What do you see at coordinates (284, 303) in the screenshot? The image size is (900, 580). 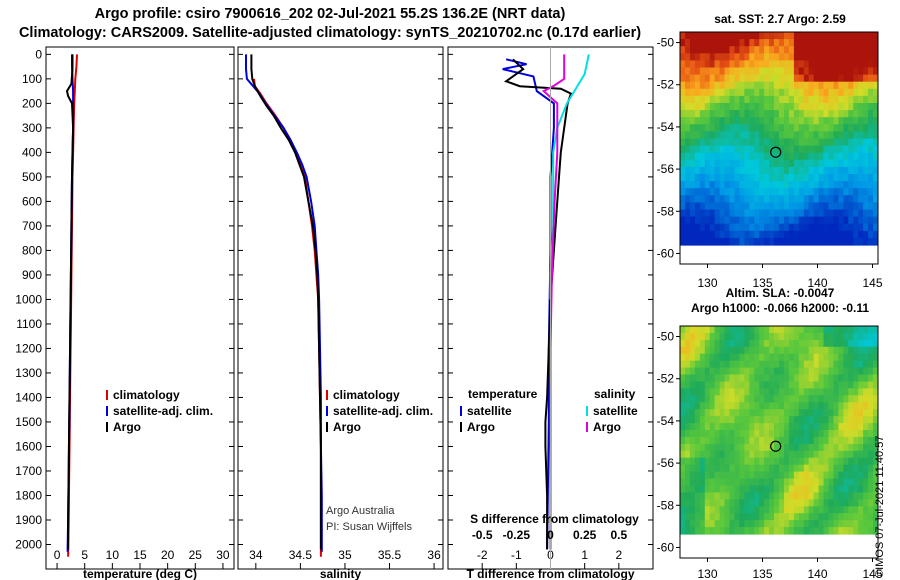 I see `series-line` at bounding box center [284, 303].